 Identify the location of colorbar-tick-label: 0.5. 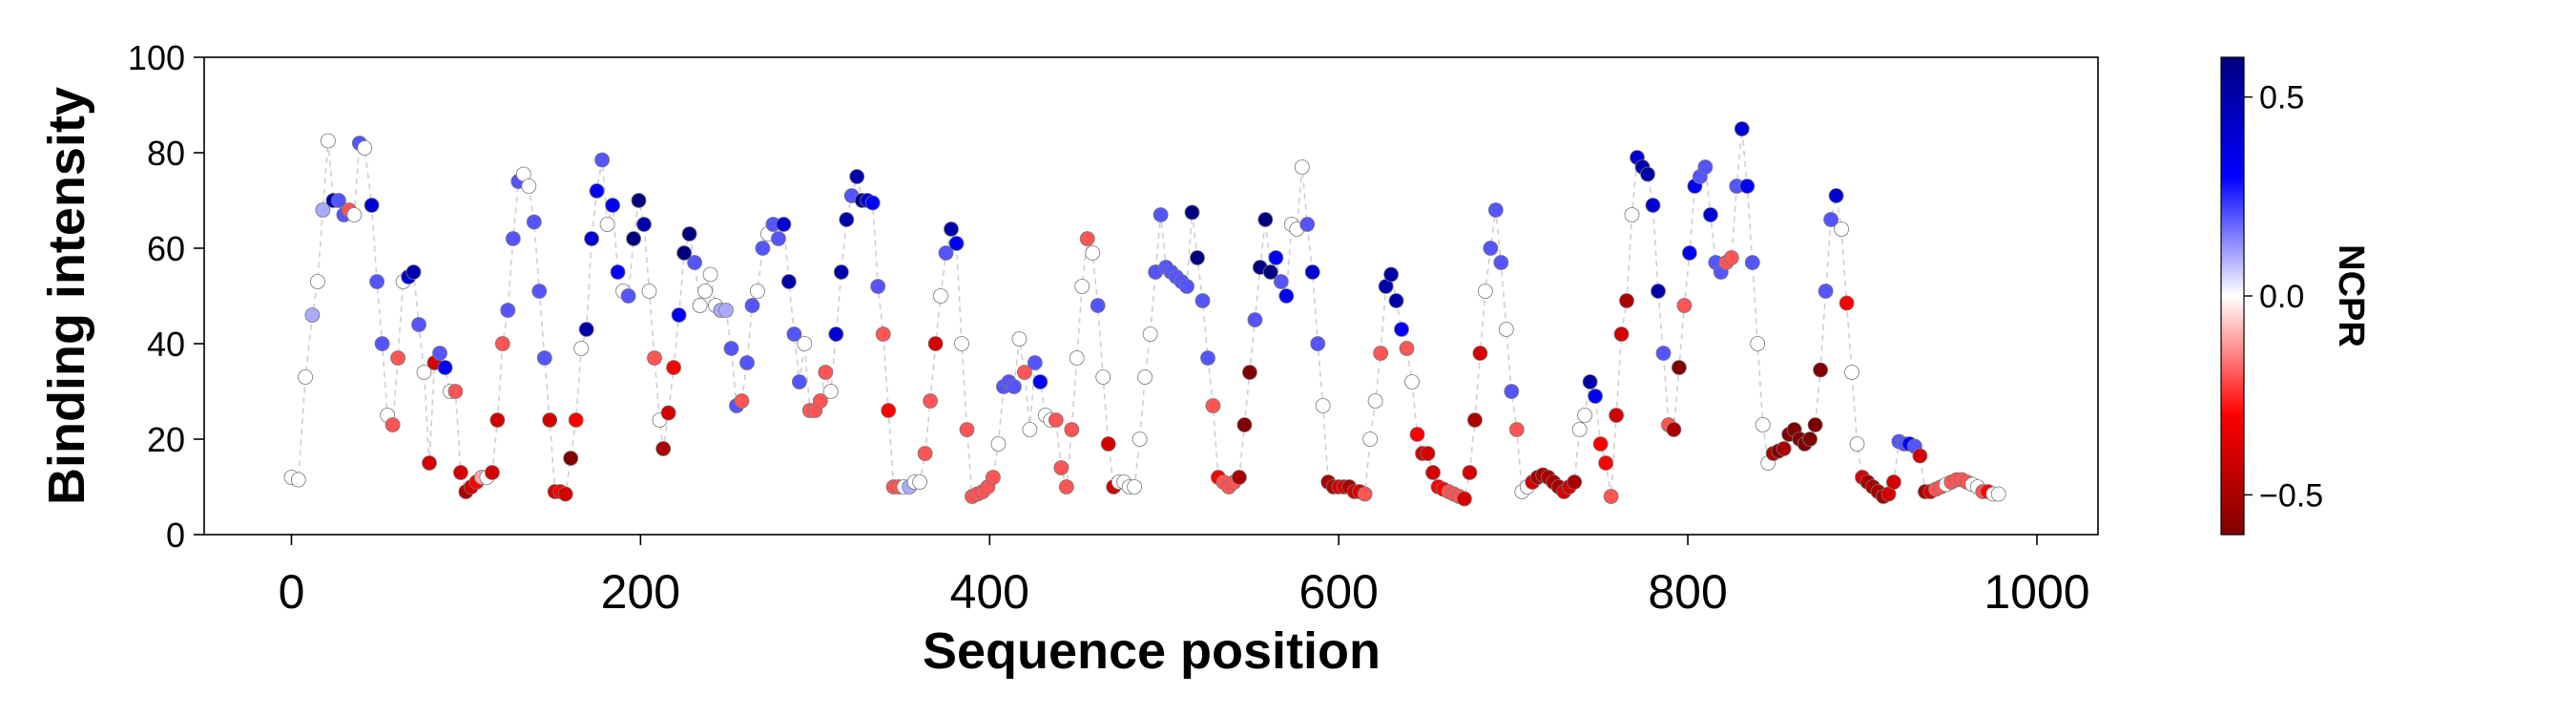
(2281, 98).